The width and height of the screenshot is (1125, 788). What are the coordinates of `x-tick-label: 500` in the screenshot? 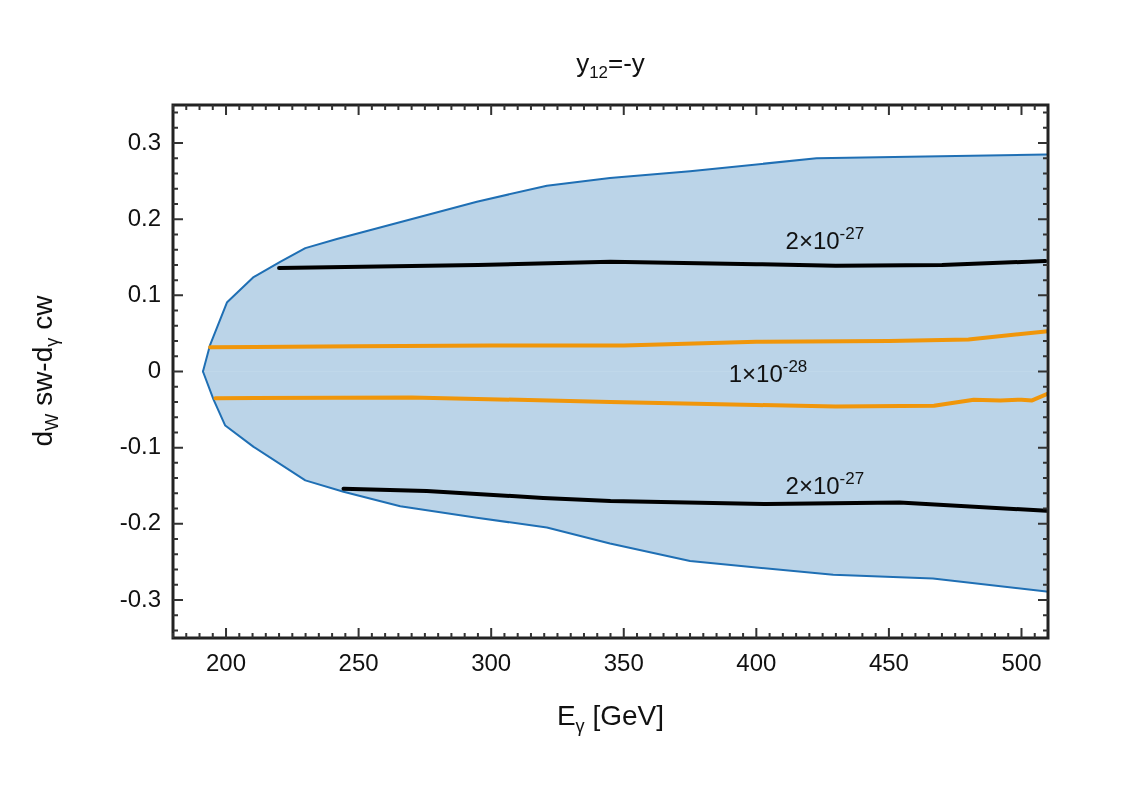 It's located at (1021, 663).